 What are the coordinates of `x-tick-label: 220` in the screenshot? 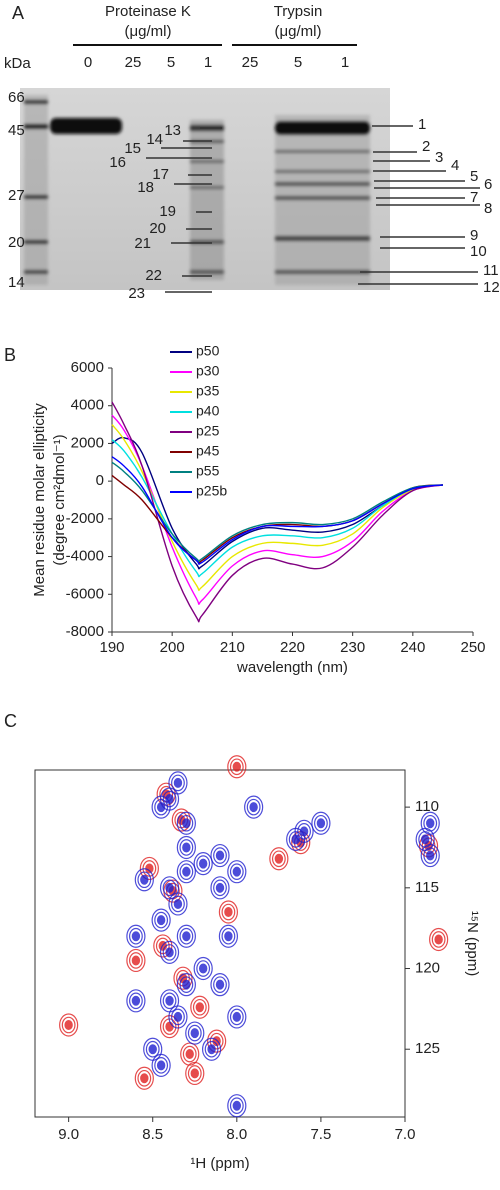 It's located at (292, 647).